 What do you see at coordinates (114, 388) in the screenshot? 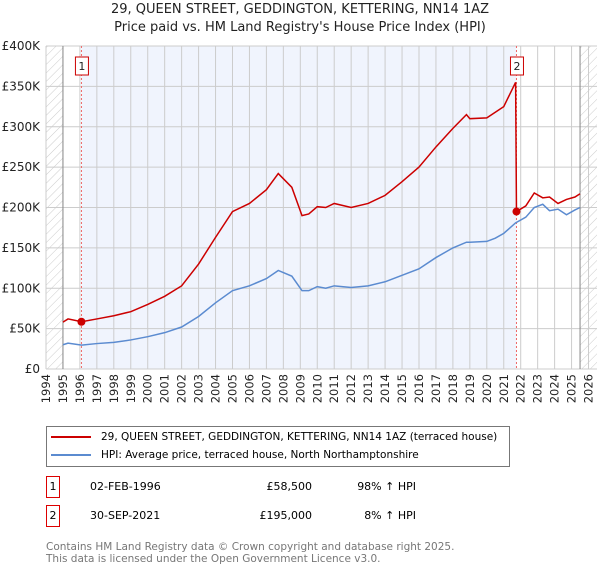
I see `x-tick-label: 1998` at bounding box center [114, 388].